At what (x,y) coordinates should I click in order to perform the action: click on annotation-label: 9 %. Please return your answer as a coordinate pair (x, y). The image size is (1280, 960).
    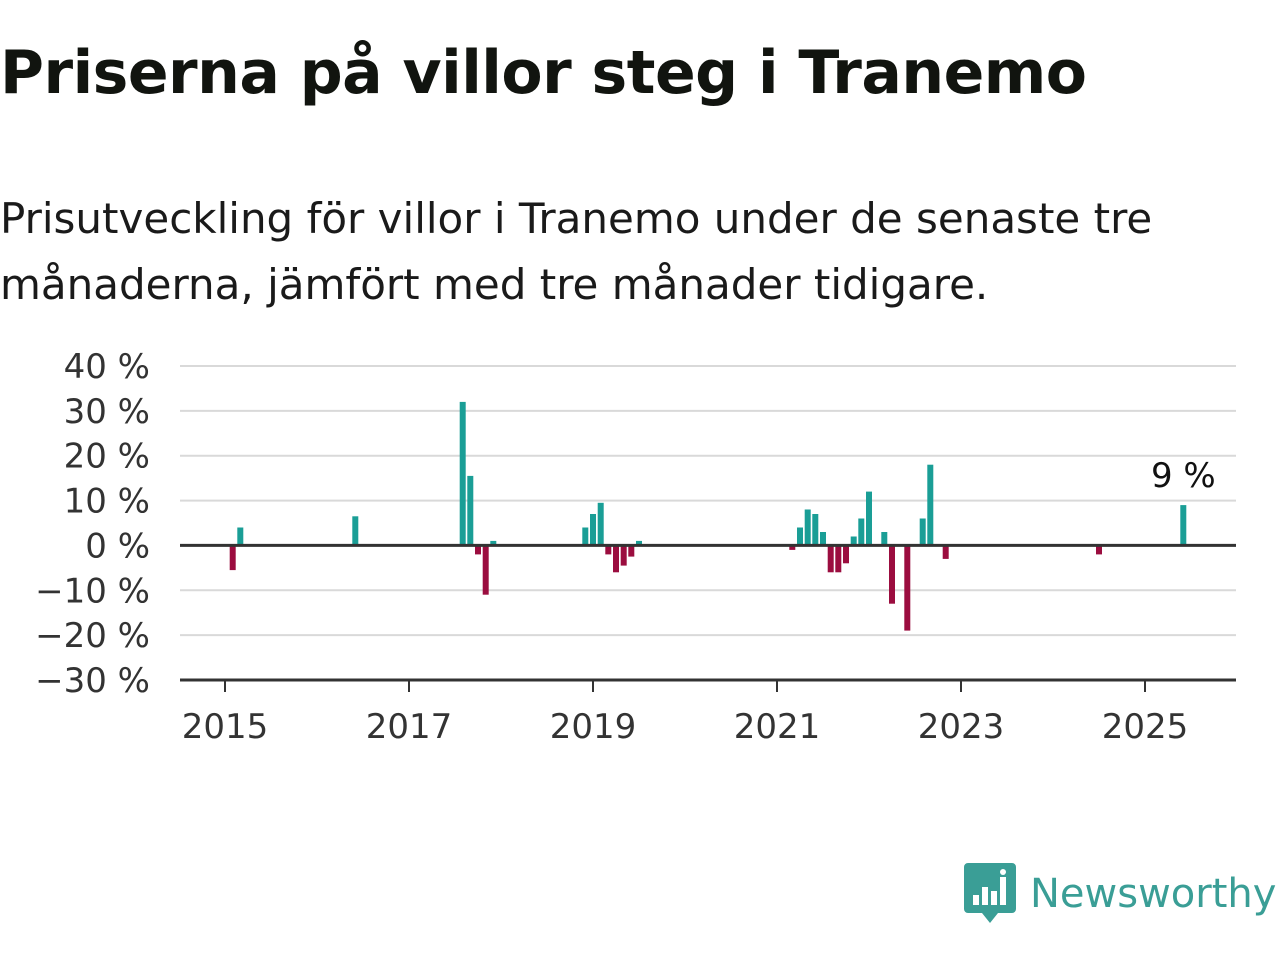
    Looking at the image, I should click on (1183, 476).